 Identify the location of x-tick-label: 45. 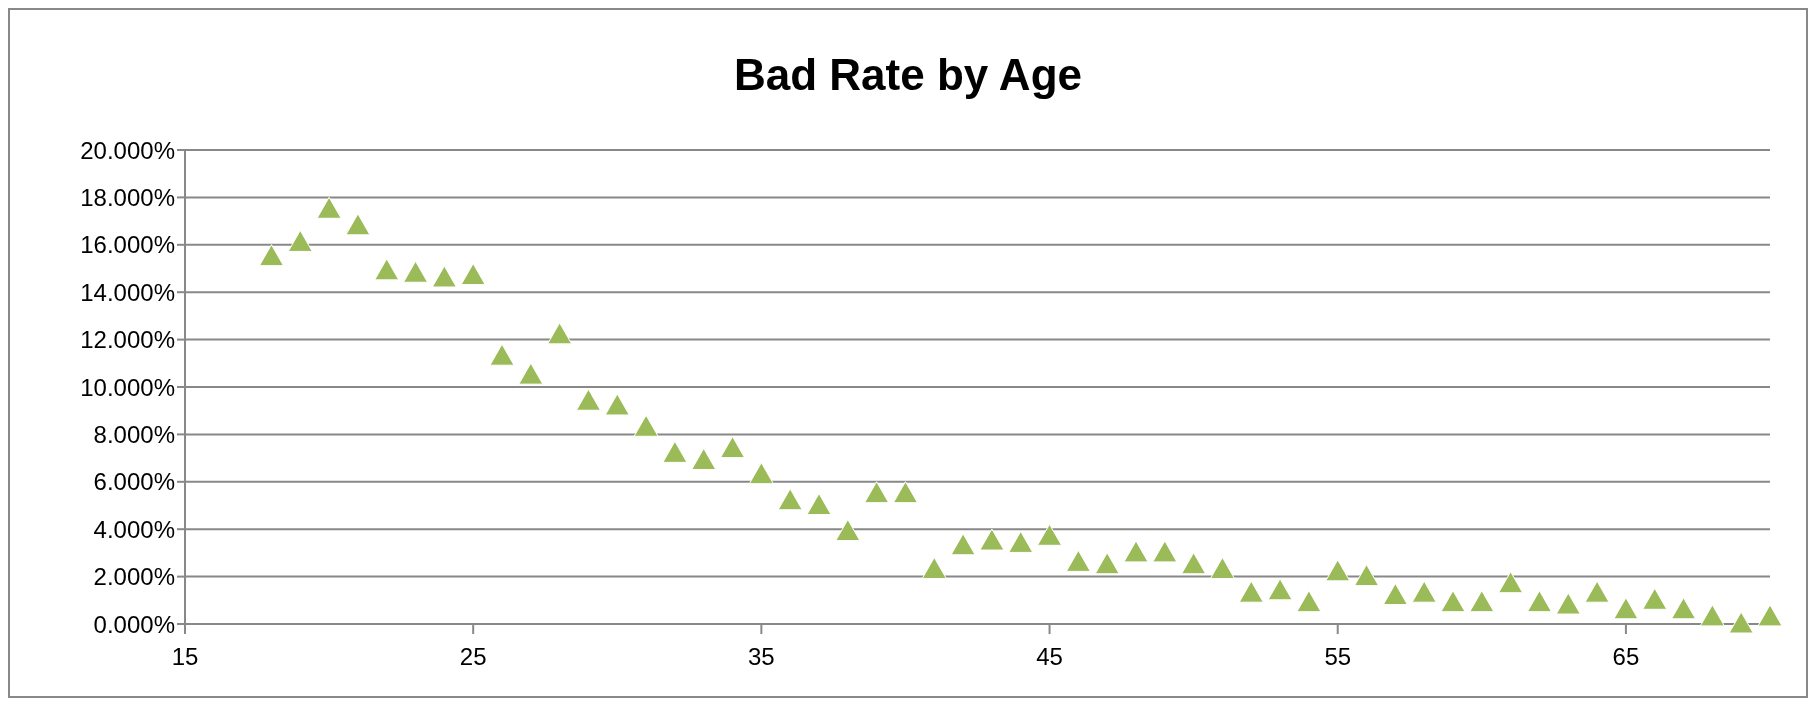
(1049, 657).